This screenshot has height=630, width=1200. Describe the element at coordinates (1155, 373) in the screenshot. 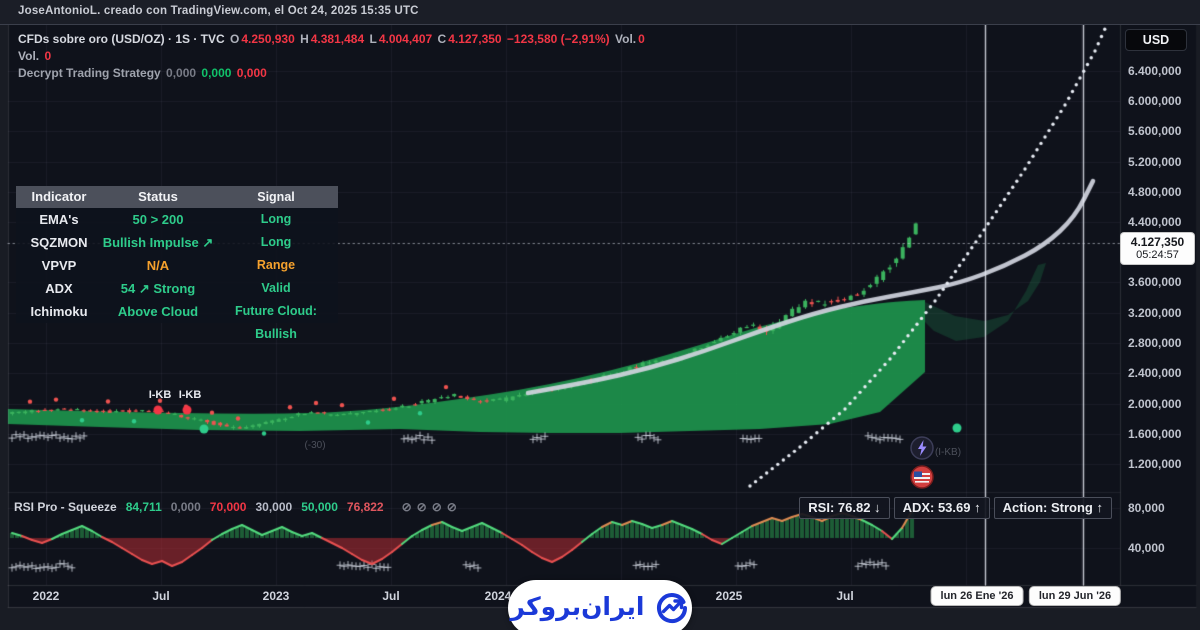

I see `price-axis-label: 2.400,000` at that location.